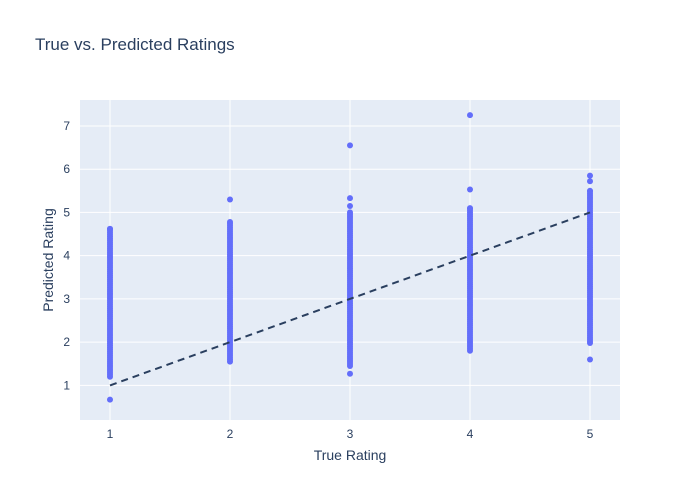 The image size is (700, 500). Describe the element at coordinates (350, 455) in the screenshot. I see `x-axis-title: True Rating` at that location.